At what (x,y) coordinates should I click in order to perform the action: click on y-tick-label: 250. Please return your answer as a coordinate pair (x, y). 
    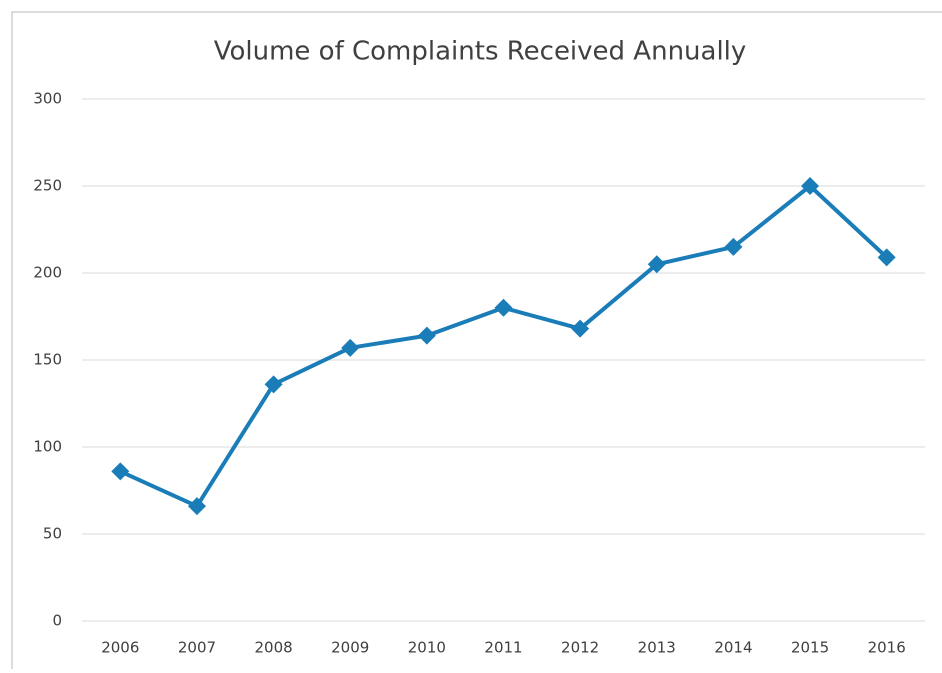
    Looking at the image, I should click on (47, 186).